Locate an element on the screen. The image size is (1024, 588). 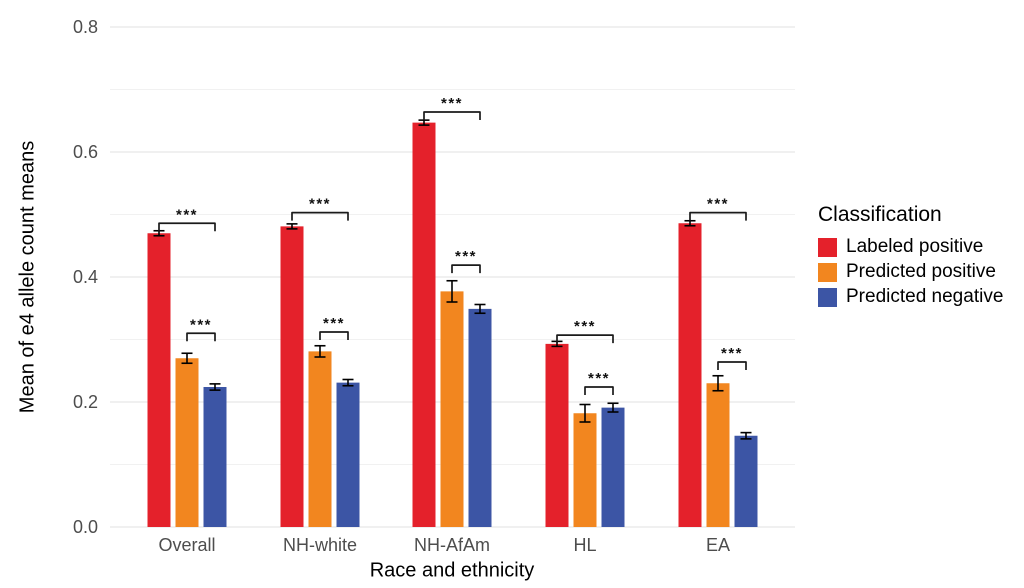
legend-item-predicted-positive: Predicted positive is located at coordinates (918, 272).